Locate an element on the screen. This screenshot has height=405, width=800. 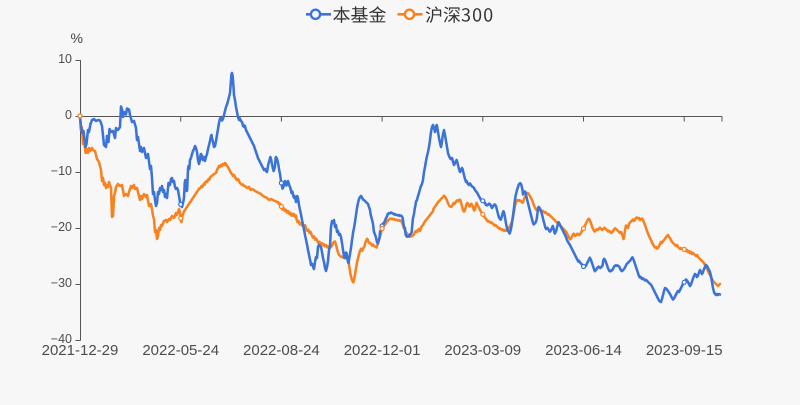
svg-text: −10 is located at coordinates (61, 171).